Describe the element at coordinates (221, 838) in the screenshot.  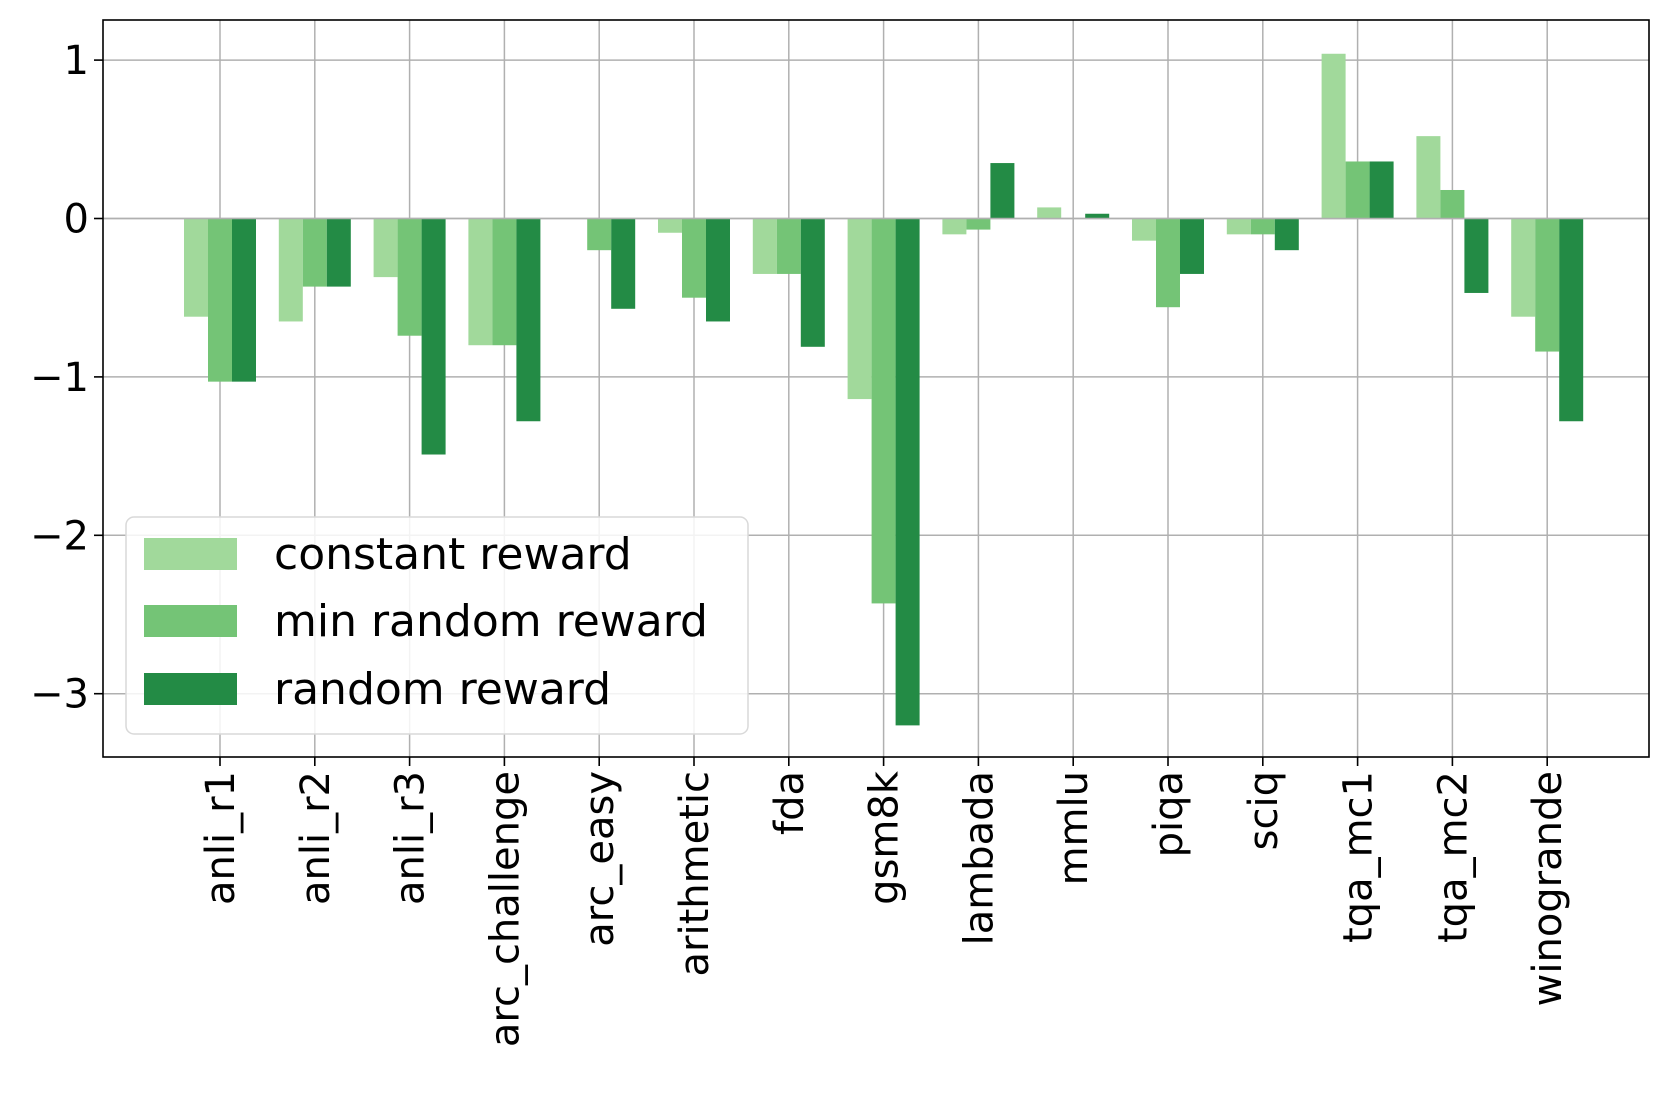
I see `x-tick-label-anli-r1: anli_r1` at that location.